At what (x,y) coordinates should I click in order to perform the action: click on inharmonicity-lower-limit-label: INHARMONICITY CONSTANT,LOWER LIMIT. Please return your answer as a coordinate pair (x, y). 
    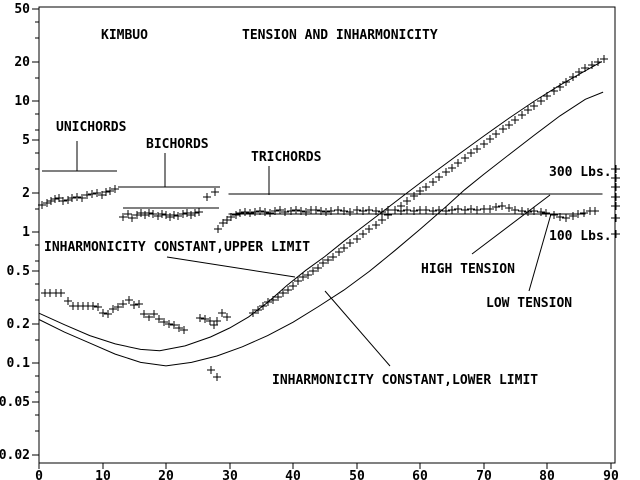
    Looking at the image, I should click on (405, 380).